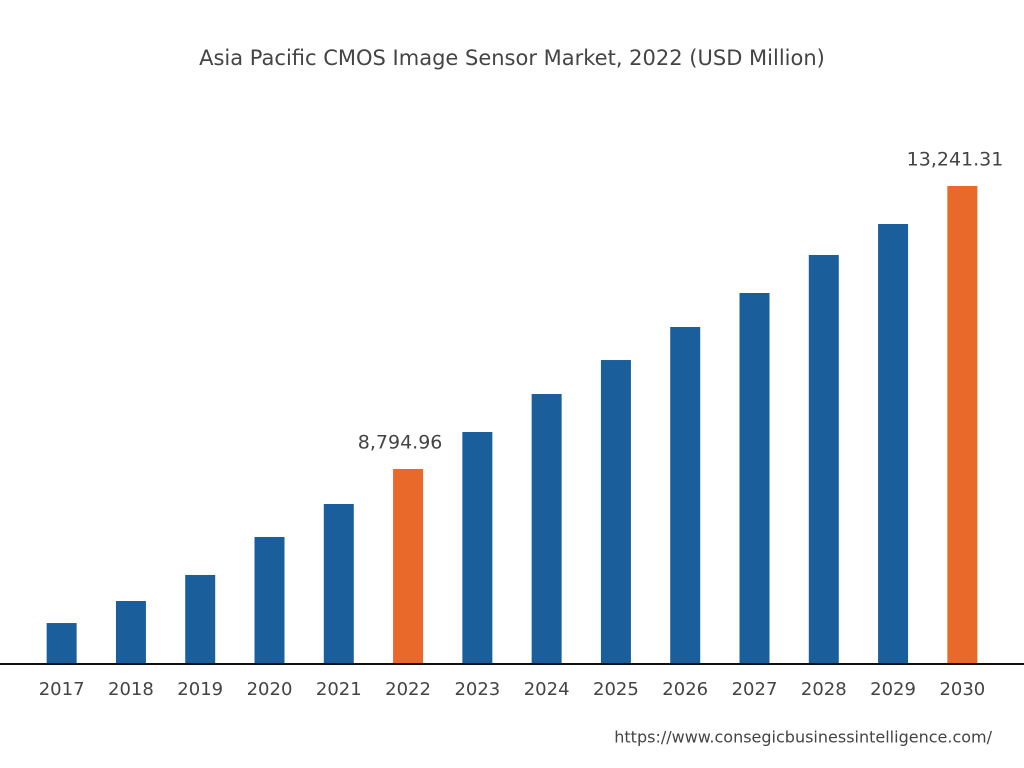  What do you see at coordinates (962, 689) in the screenshot?
I see `x-tick-label: 2030` at bounding box center [962, 689].